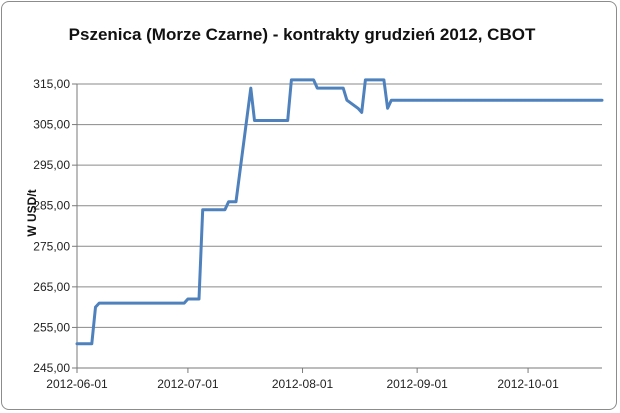 The width and height of the screenshot is (620, 413). What do you see at coordinates (77, 384) in the screenshot?
I see `x-tick-label: 2012-06-01` at bounding box center [77, 384].